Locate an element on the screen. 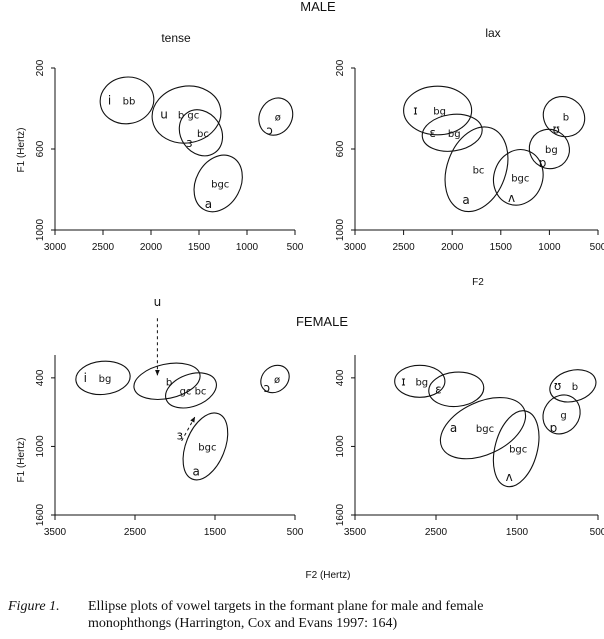  x-tick-label: 3000 is located at coordinates (355, 247).